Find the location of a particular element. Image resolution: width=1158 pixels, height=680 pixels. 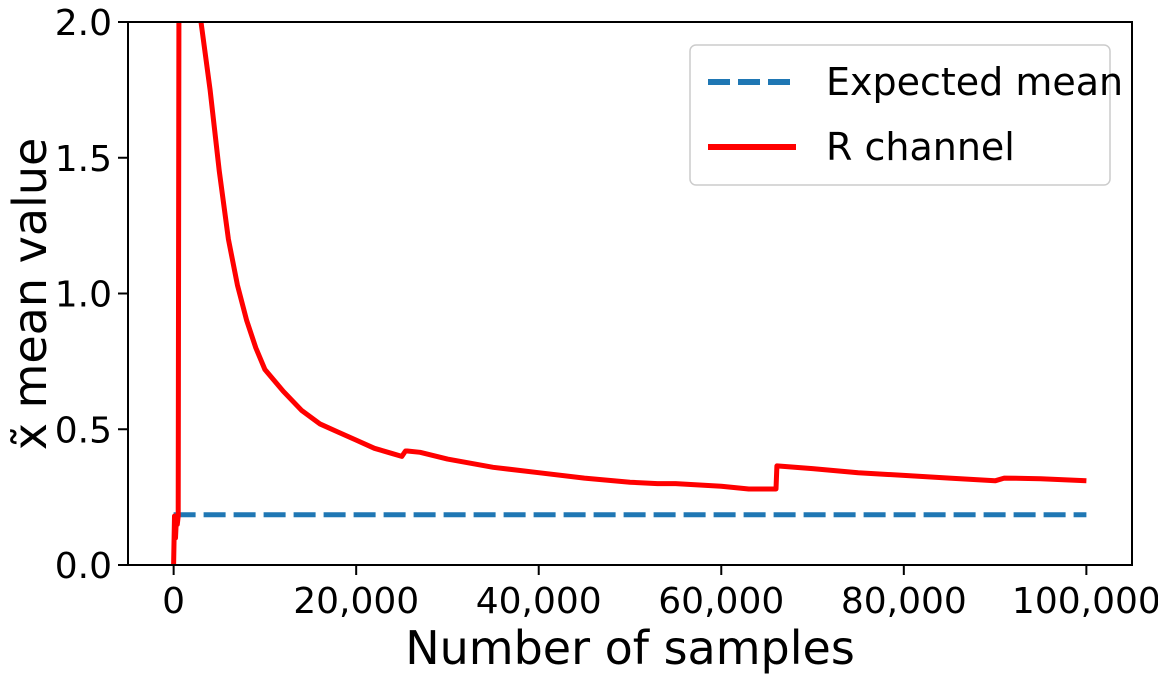

x-tick-label: 0 is located at coordinates (173, 601).